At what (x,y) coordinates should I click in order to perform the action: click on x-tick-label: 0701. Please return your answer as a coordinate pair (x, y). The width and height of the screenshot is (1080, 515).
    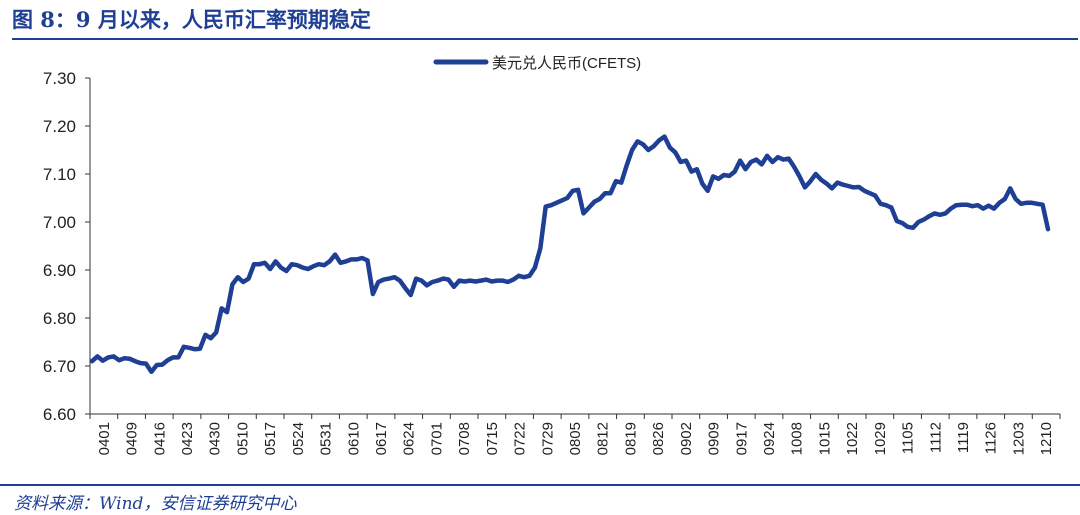
    Looking at the image, I should click on (436, 438).